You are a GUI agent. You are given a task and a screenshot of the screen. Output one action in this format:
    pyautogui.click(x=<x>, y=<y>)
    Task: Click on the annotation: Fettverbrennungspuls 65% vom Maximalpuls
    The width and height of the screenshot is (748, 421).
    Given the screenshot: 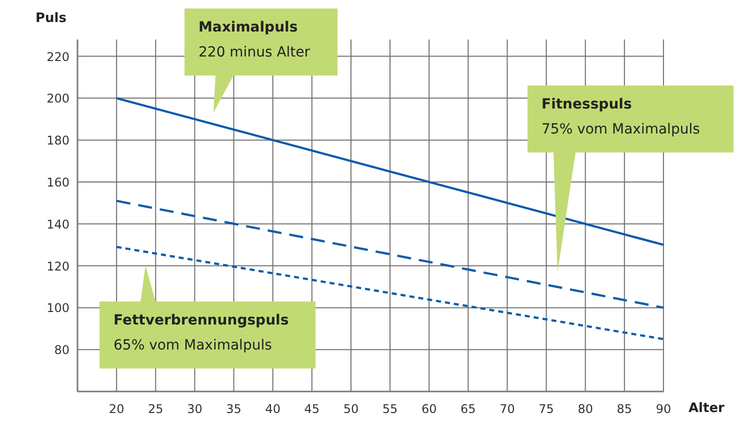 What is the action you would take?
    pyautogui.click(x=201, y=333)
    